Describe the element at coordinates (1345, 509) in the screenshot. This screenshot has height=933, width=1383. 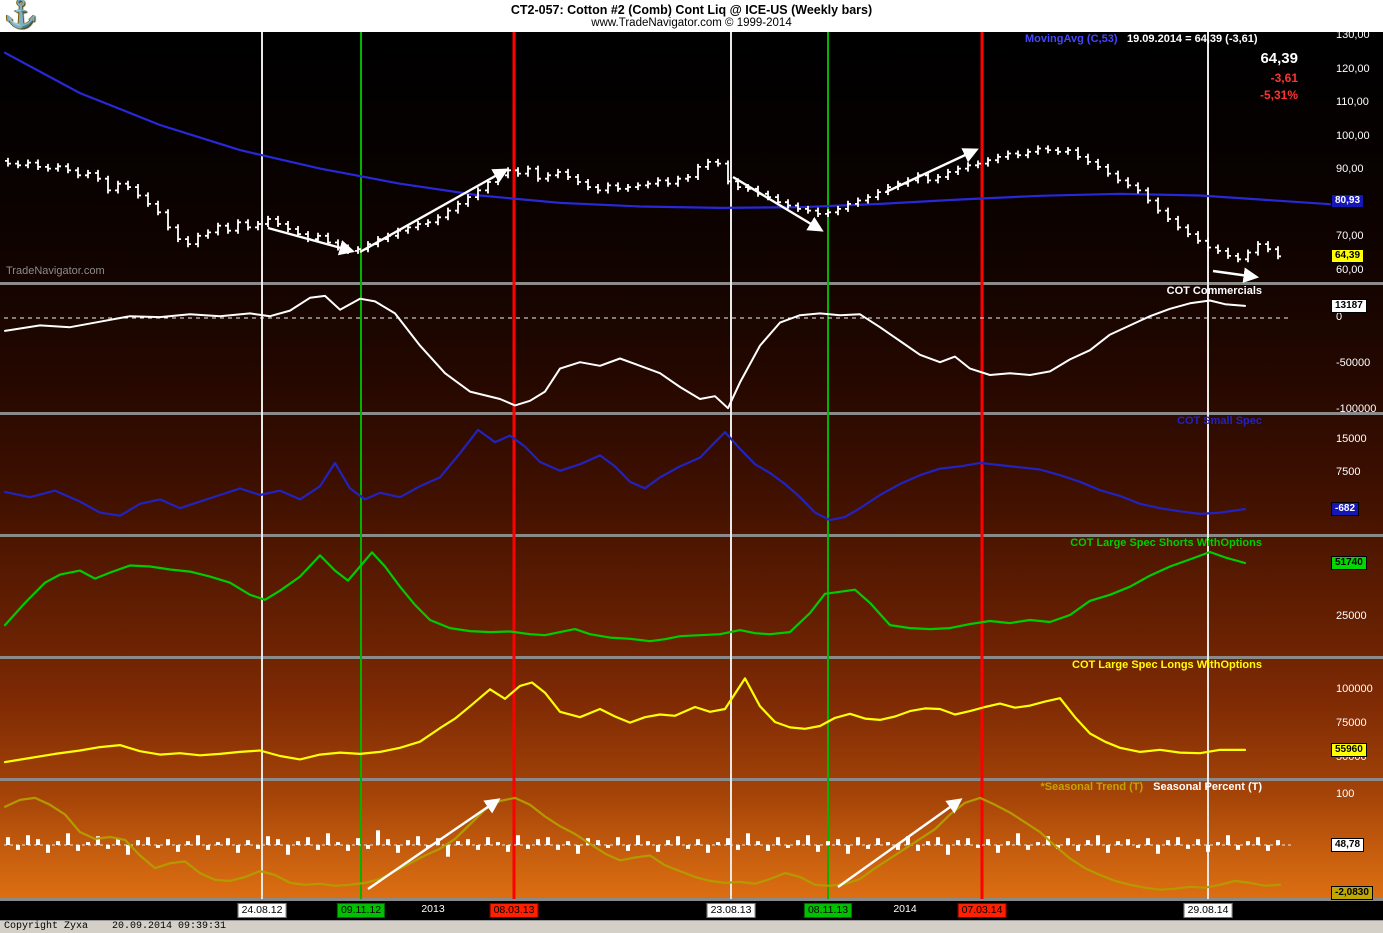
I see `axis-value-badge: -682` at that location.